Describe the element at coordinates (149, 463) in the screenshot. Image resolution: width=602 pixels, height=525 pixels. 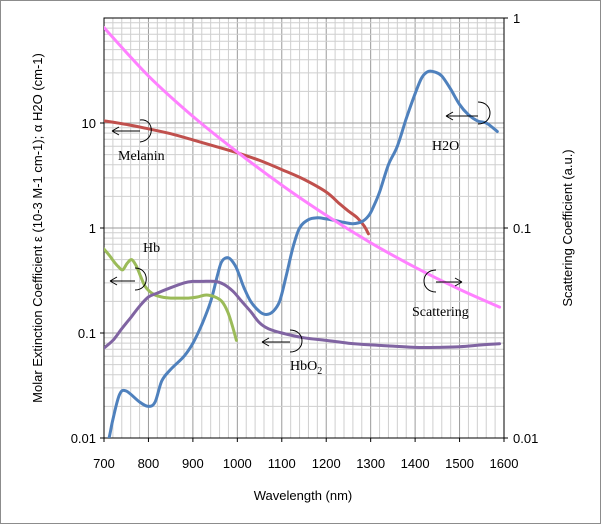
I see `x-tick-label: 800` at that location.